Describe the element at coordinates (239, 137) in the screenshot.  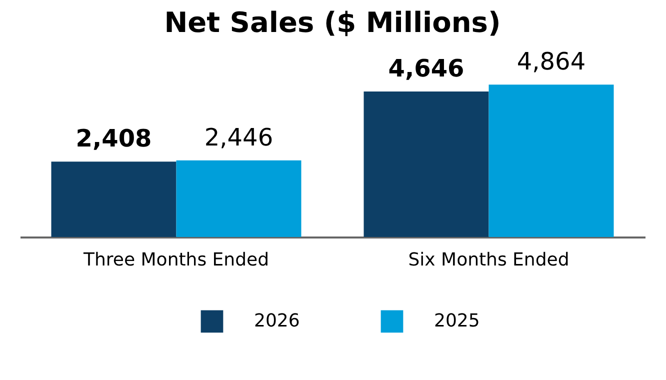
I see `data-label: 2,446` at that location.